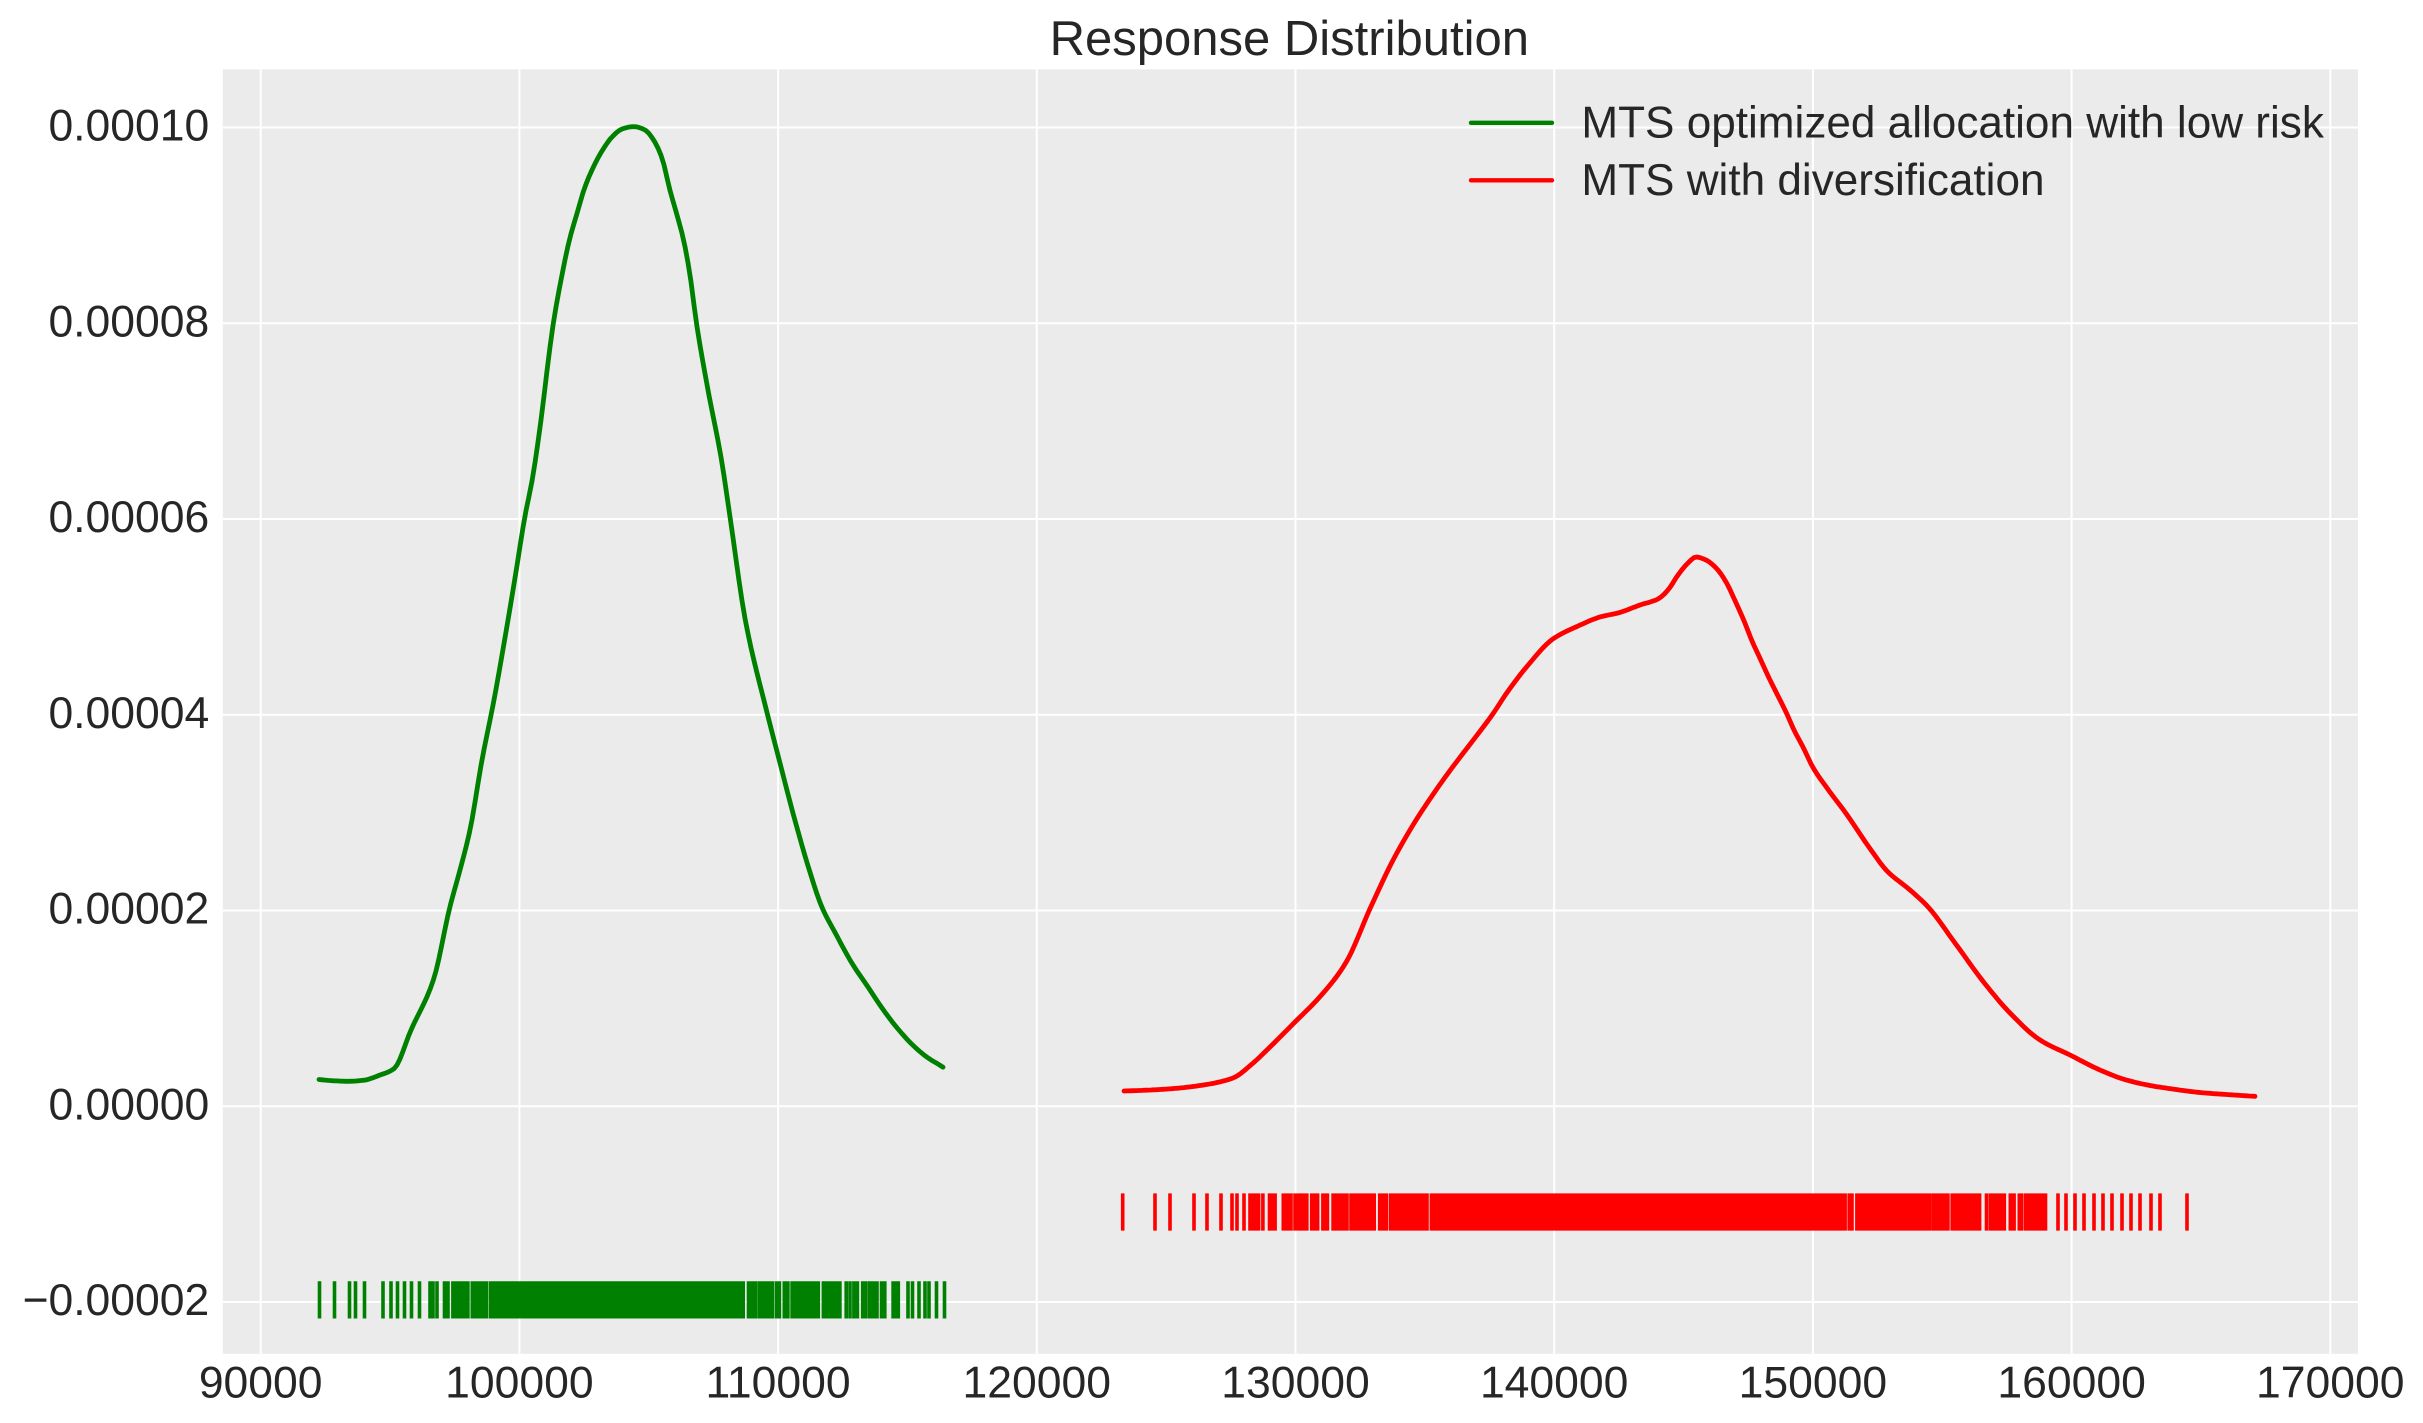 Image resolution: width=2423 pixels, height=1423 pixels. I want to click on svg-text: 110000, so click(777, 1382).